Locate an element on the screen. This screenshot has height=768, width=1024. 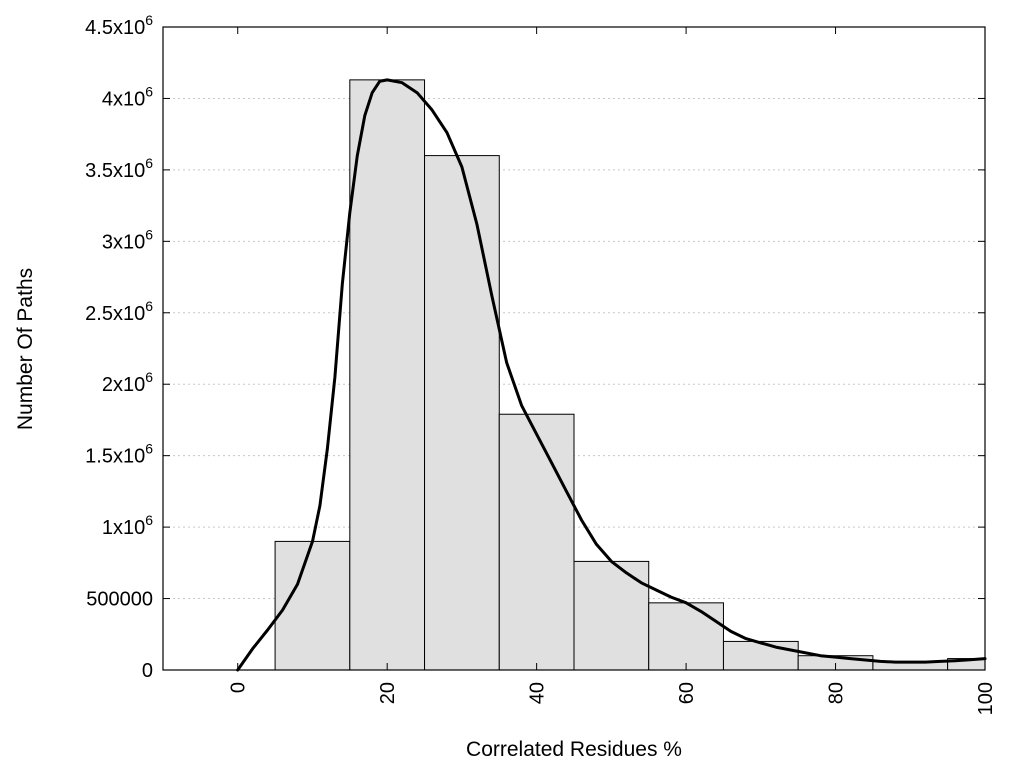
x-tick-label: 40 is located at coordinates (538, 693).